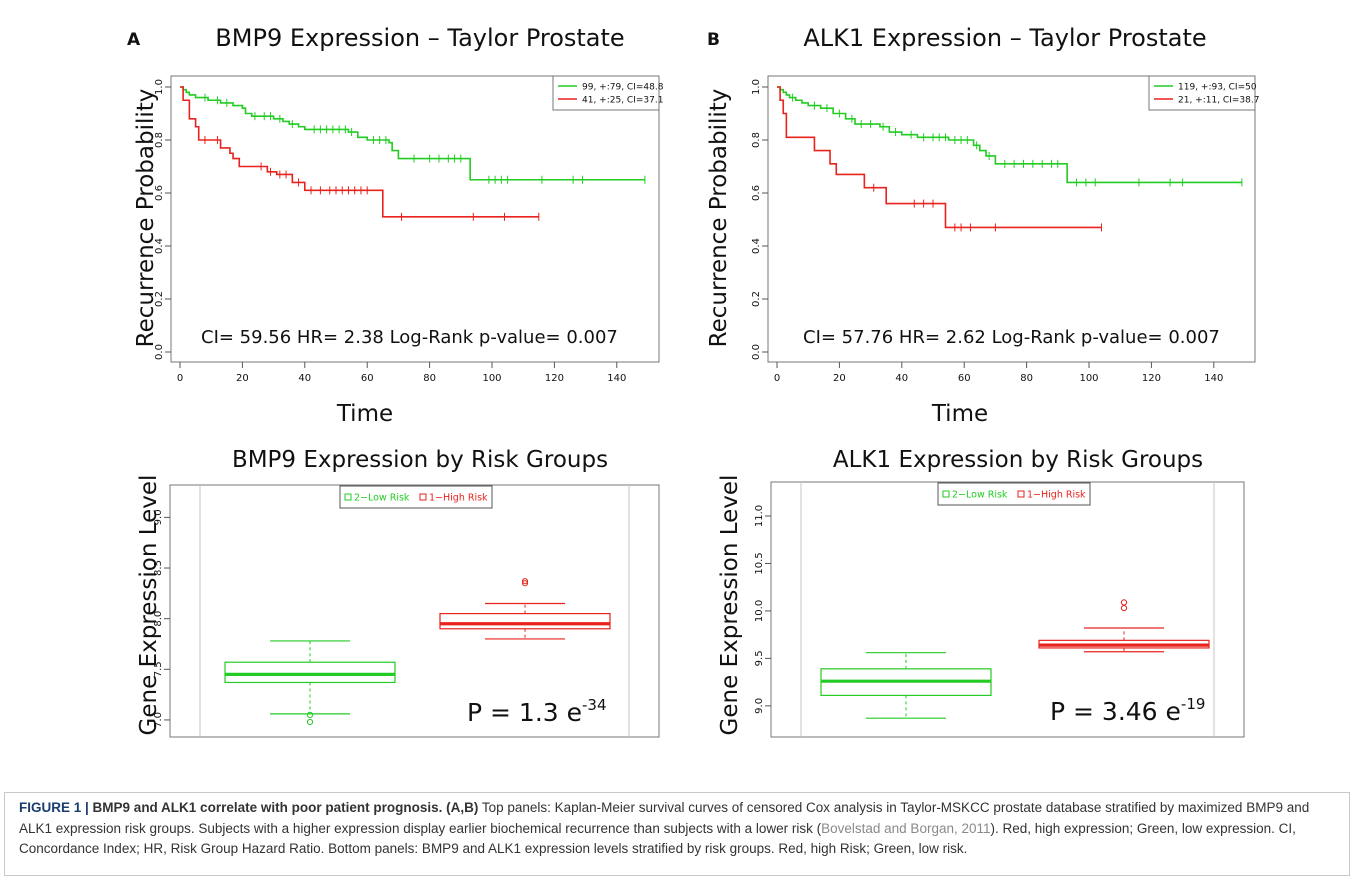 Image resolution: width=1357 pixels, height=881 pixels. Describe the element at coordinates (149, 605) in the screenshot. I see `box-ylabel-a: Gene Expression Level` at that location.